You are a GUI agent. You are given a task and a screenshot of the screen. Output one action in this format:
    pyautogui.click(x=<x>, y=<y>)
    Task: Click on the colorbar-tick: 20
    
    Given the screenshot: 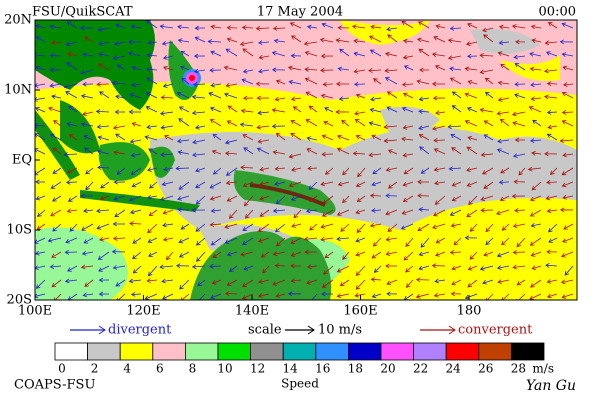 What is the action you would take?
    pyautogui.click(x=387, y=369)
    